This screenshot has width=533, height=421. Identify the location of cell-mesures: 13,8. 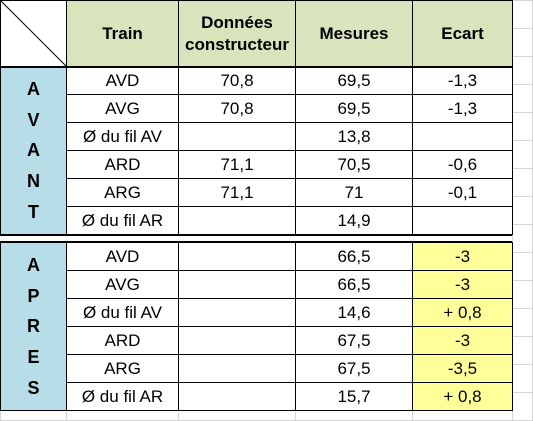
(354, 136).